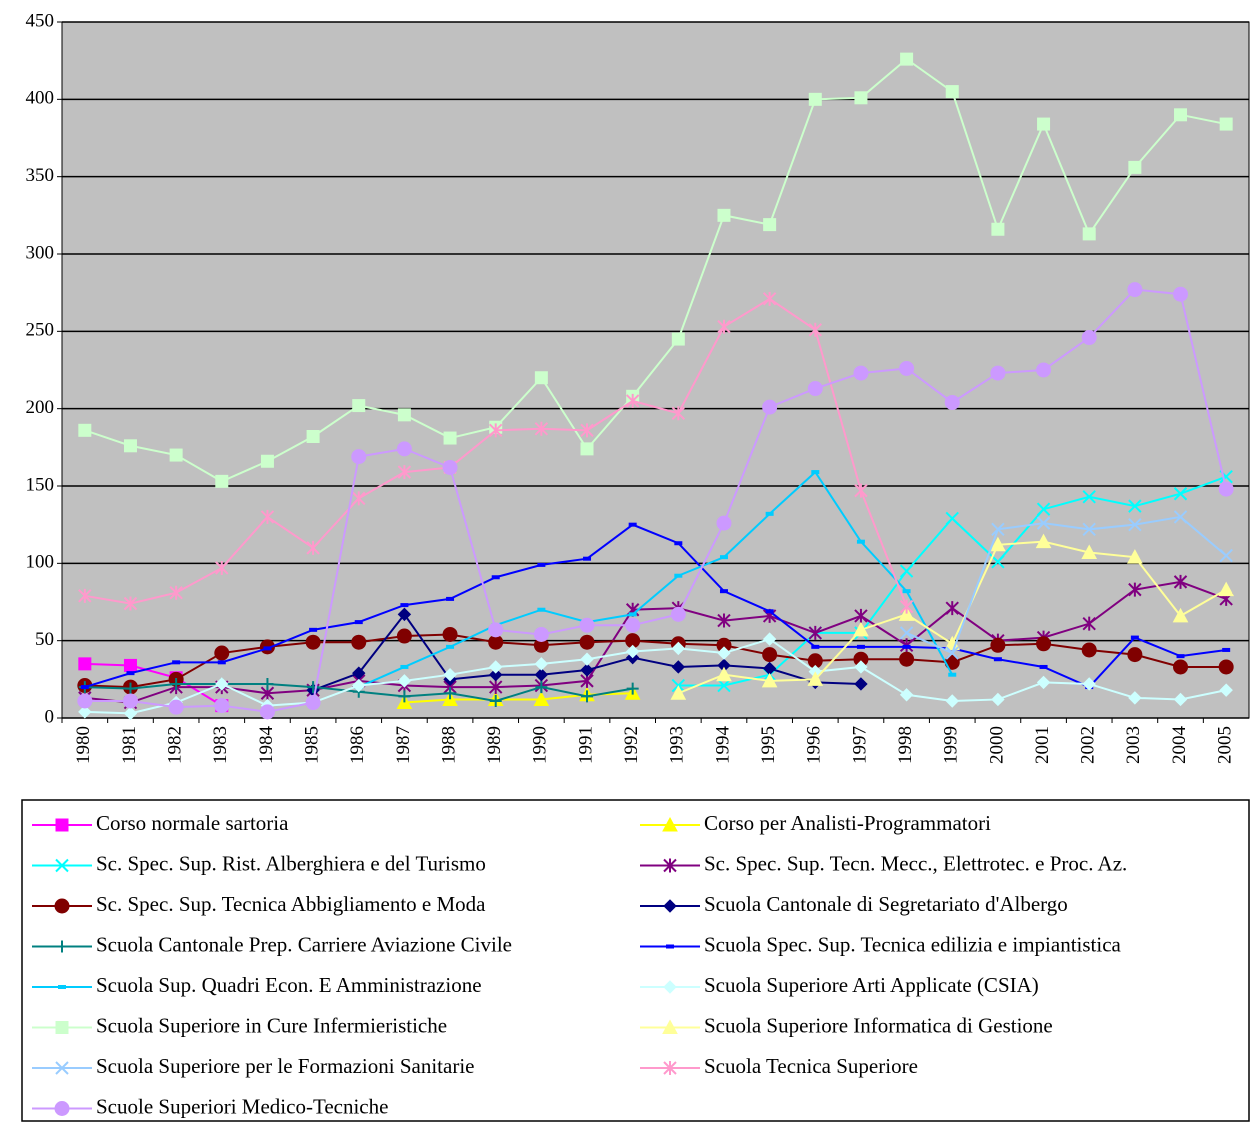 The image size is (1251, 1122). Describe the element at coordinates (357, 745) in the screenshot. I see `x-tick-label: 1986` at that location.